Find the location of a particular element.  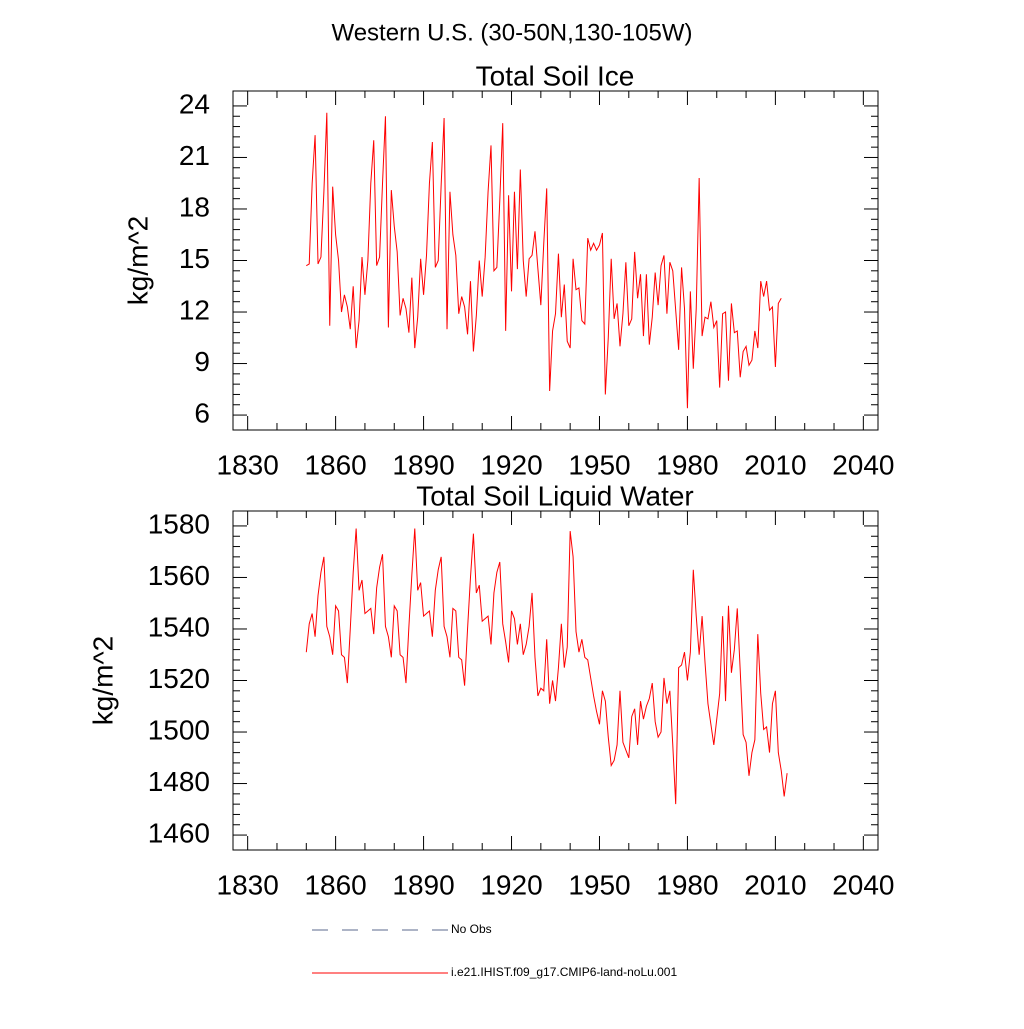

y-tick-label: 1500 is located at coordinates (179, 729).